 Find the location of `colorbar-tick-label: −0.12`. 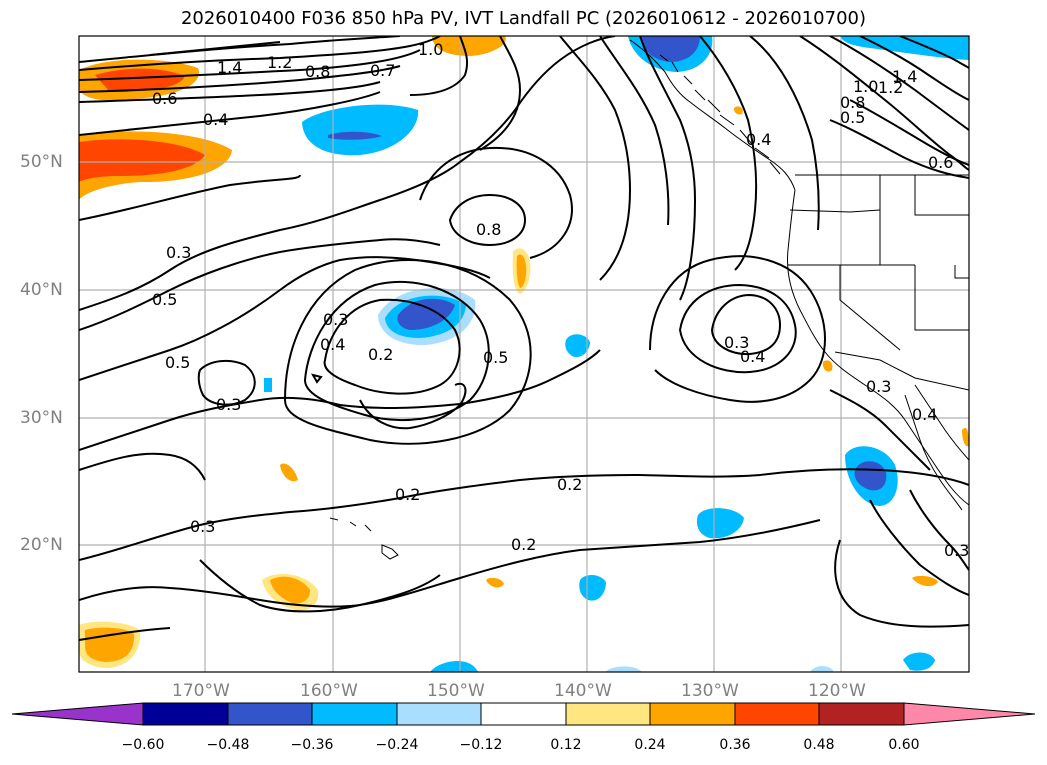

colorbar-tick-label: −0.12 is located at coordinates (481, 745).